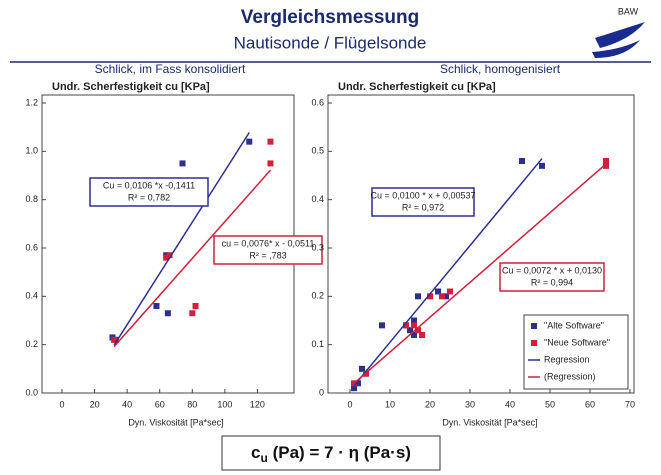 This screenshot has height=475, width=661. I want to click on y-tick-label: 0.5, so click(317, 151).